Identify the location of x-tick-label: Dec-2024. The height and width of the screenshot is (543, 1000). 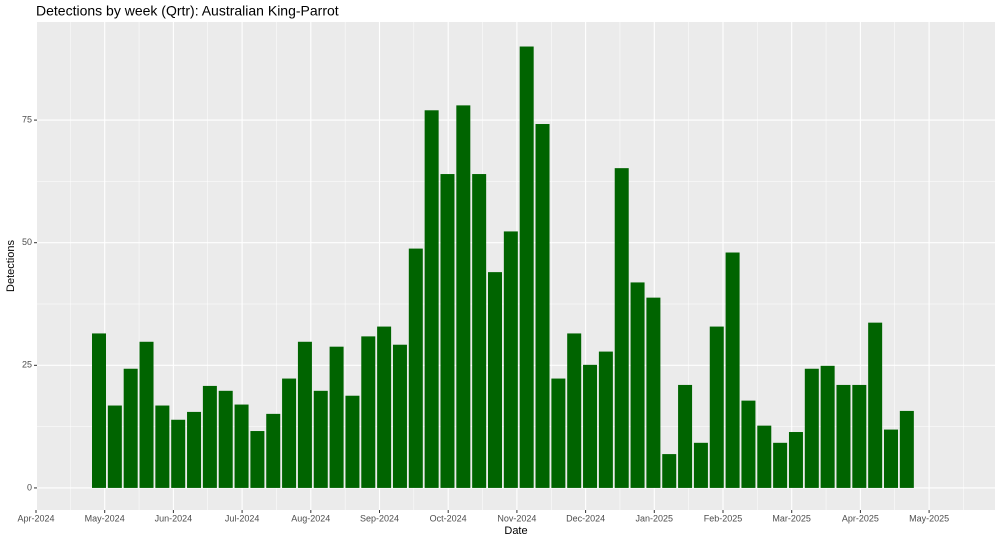
(585, 518).